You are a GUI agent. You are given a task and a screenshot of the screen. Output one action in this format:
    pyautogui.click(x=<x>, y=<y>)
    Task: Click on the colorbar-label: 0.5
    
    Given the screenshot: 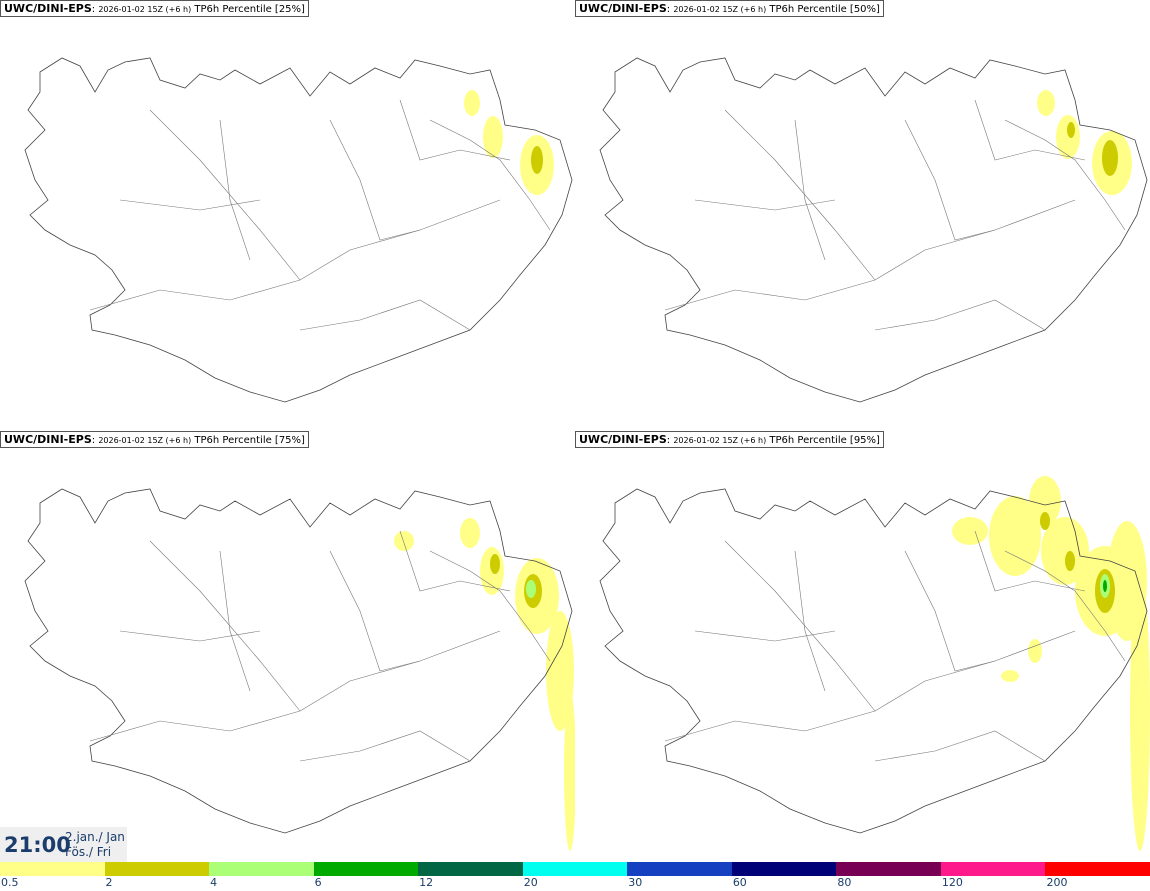 What is the action you would take?
    pyautogui.click(x=10, y=882)
    